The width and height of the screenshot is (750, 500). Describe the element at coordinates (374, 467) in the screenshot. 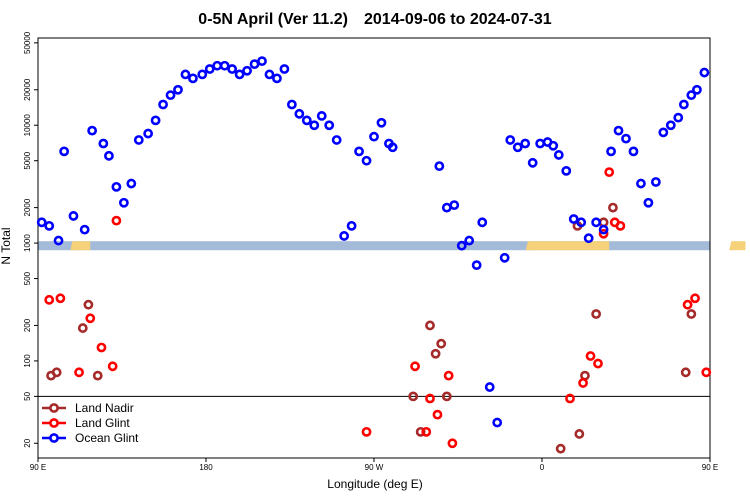

I see `x-tick-label: 90 W` at that location.